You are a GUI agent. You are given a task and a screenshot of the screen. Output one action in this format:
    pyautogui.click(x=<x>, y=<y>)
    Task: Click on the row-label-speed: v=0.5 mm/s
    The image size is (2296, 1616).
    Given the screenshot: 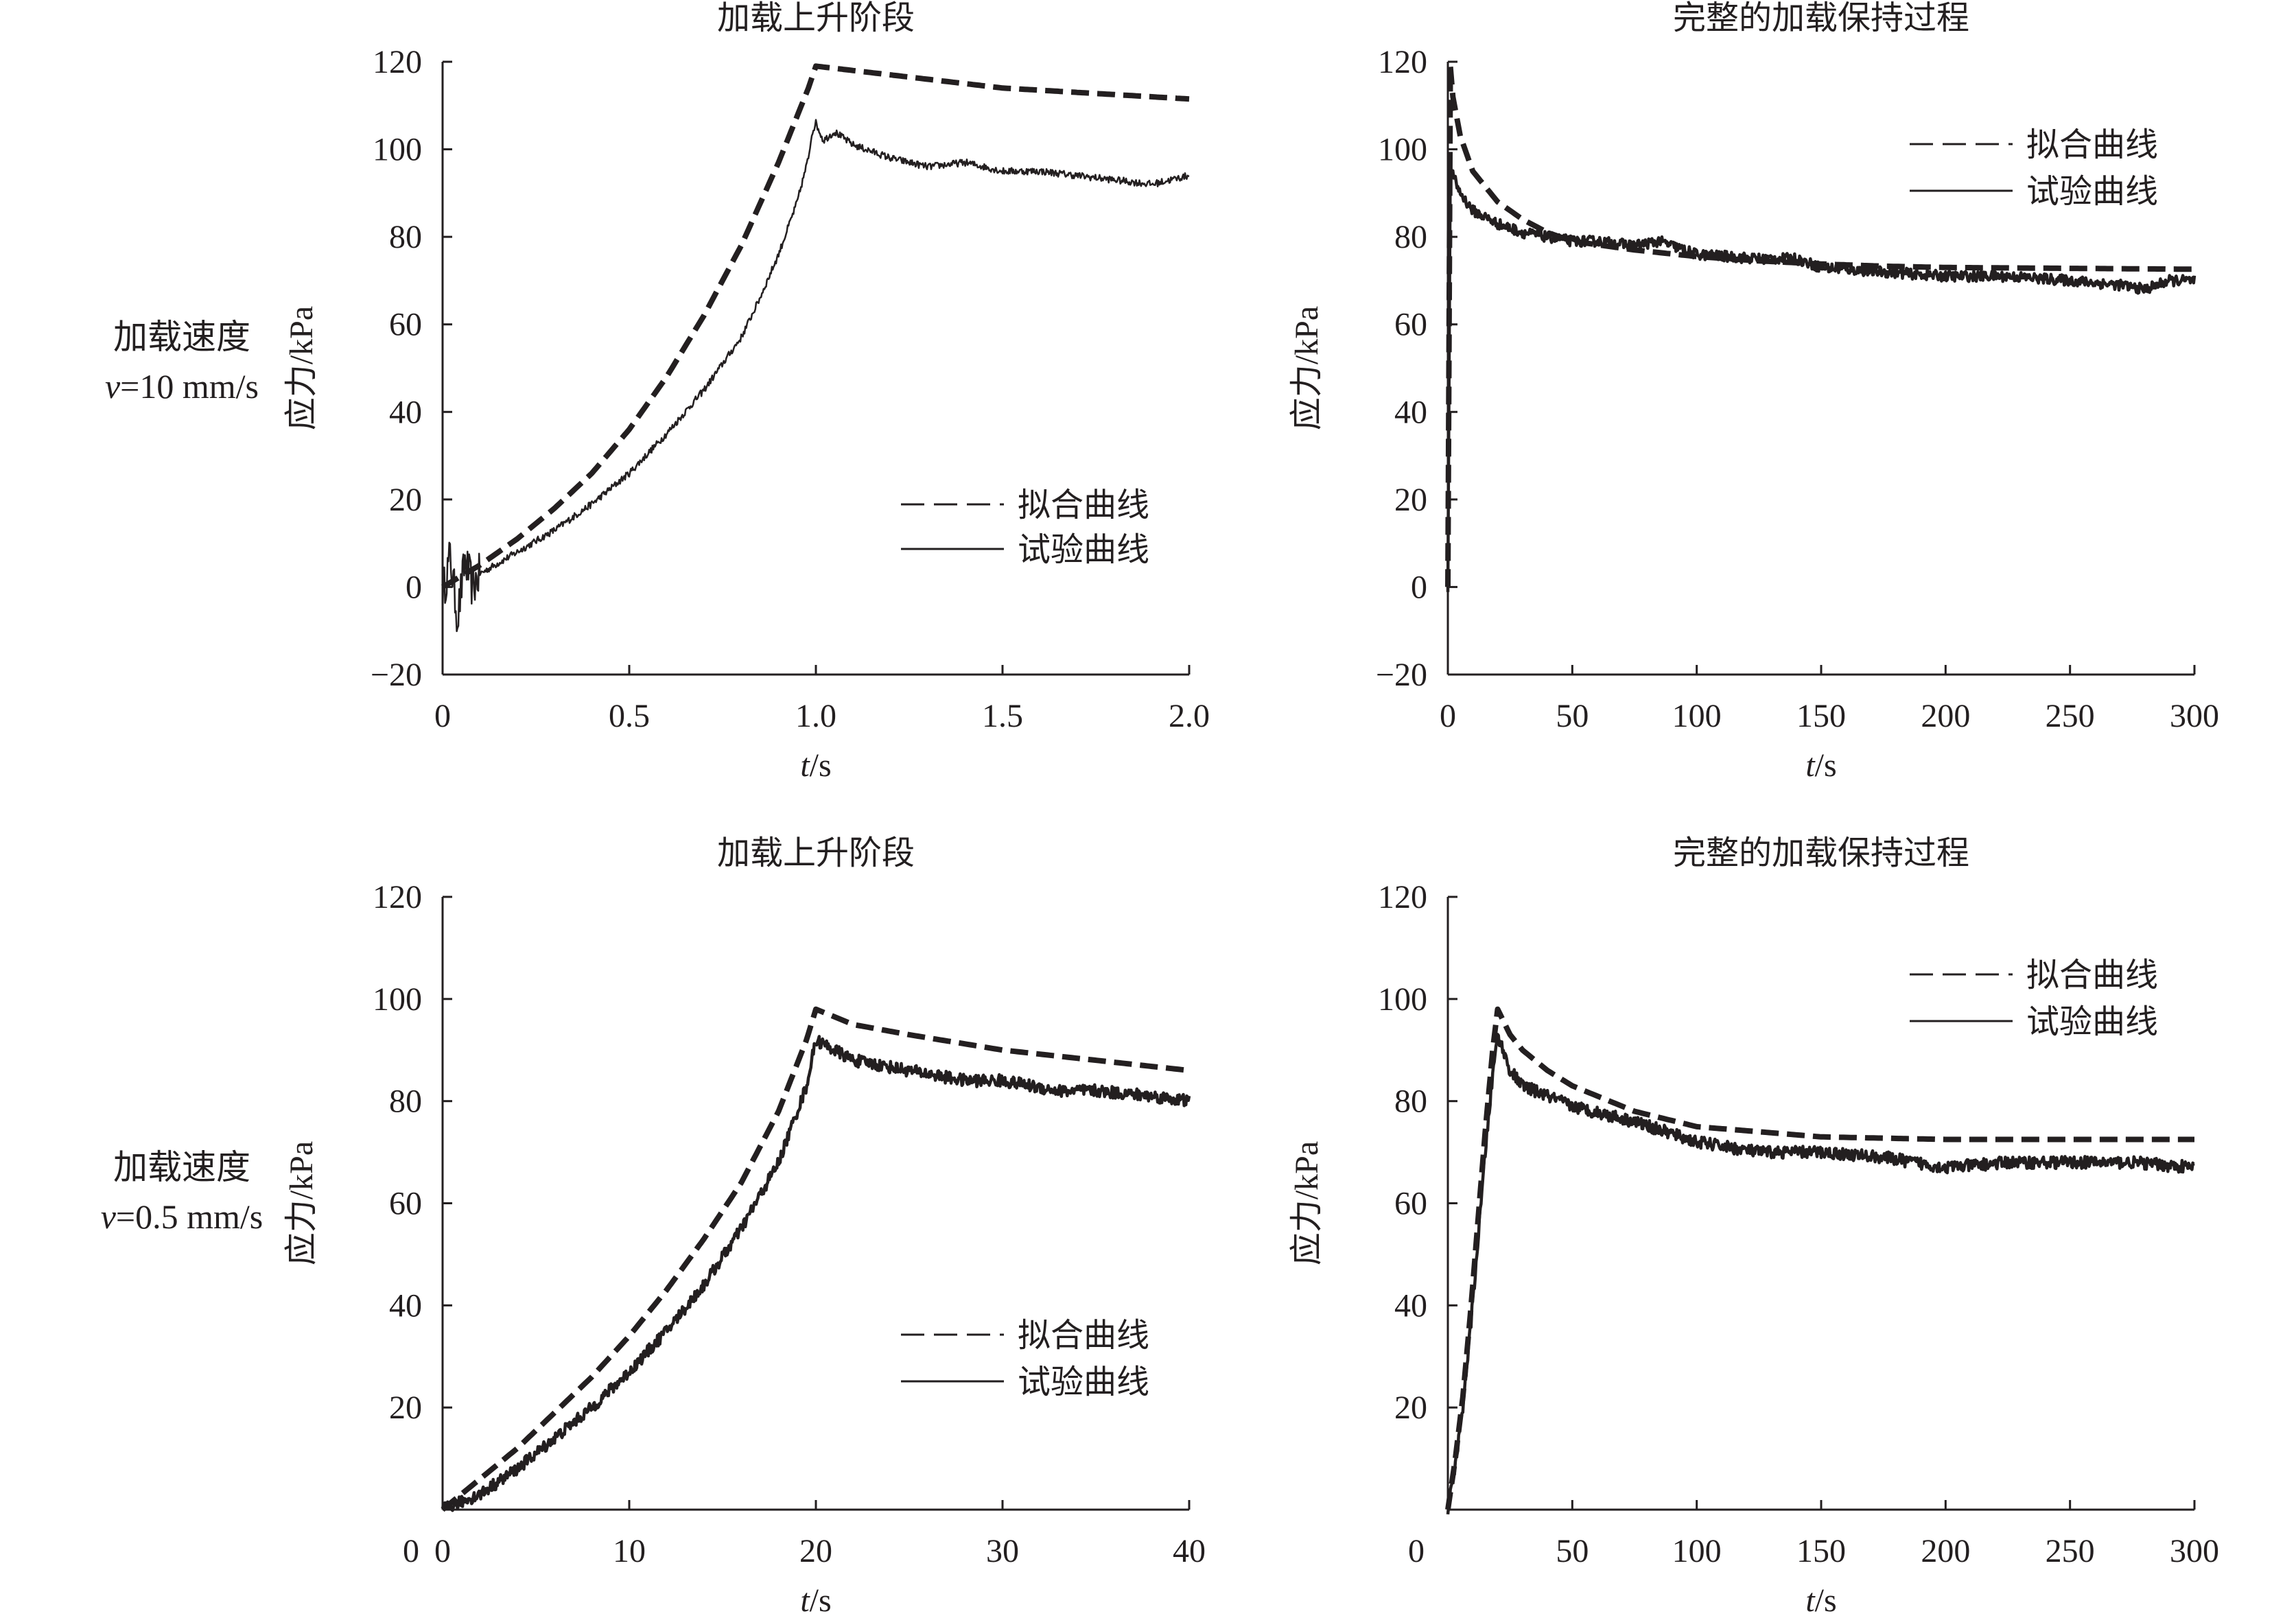 What is the action you would take?
    pyautogui.click(x=182, y=1216)
    